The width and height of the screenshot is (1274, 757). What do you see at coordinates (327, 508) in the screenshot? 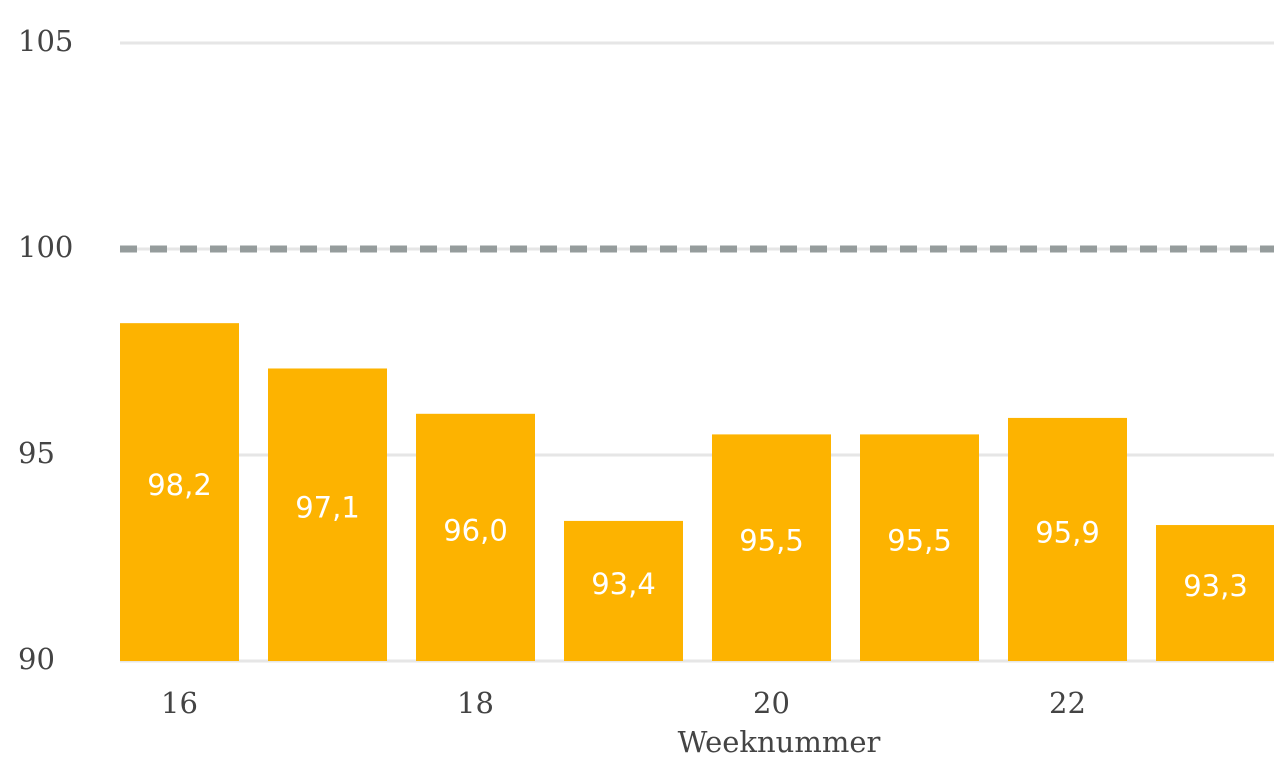
I see `value-label: 97,1` at bounding box center [327, 508].